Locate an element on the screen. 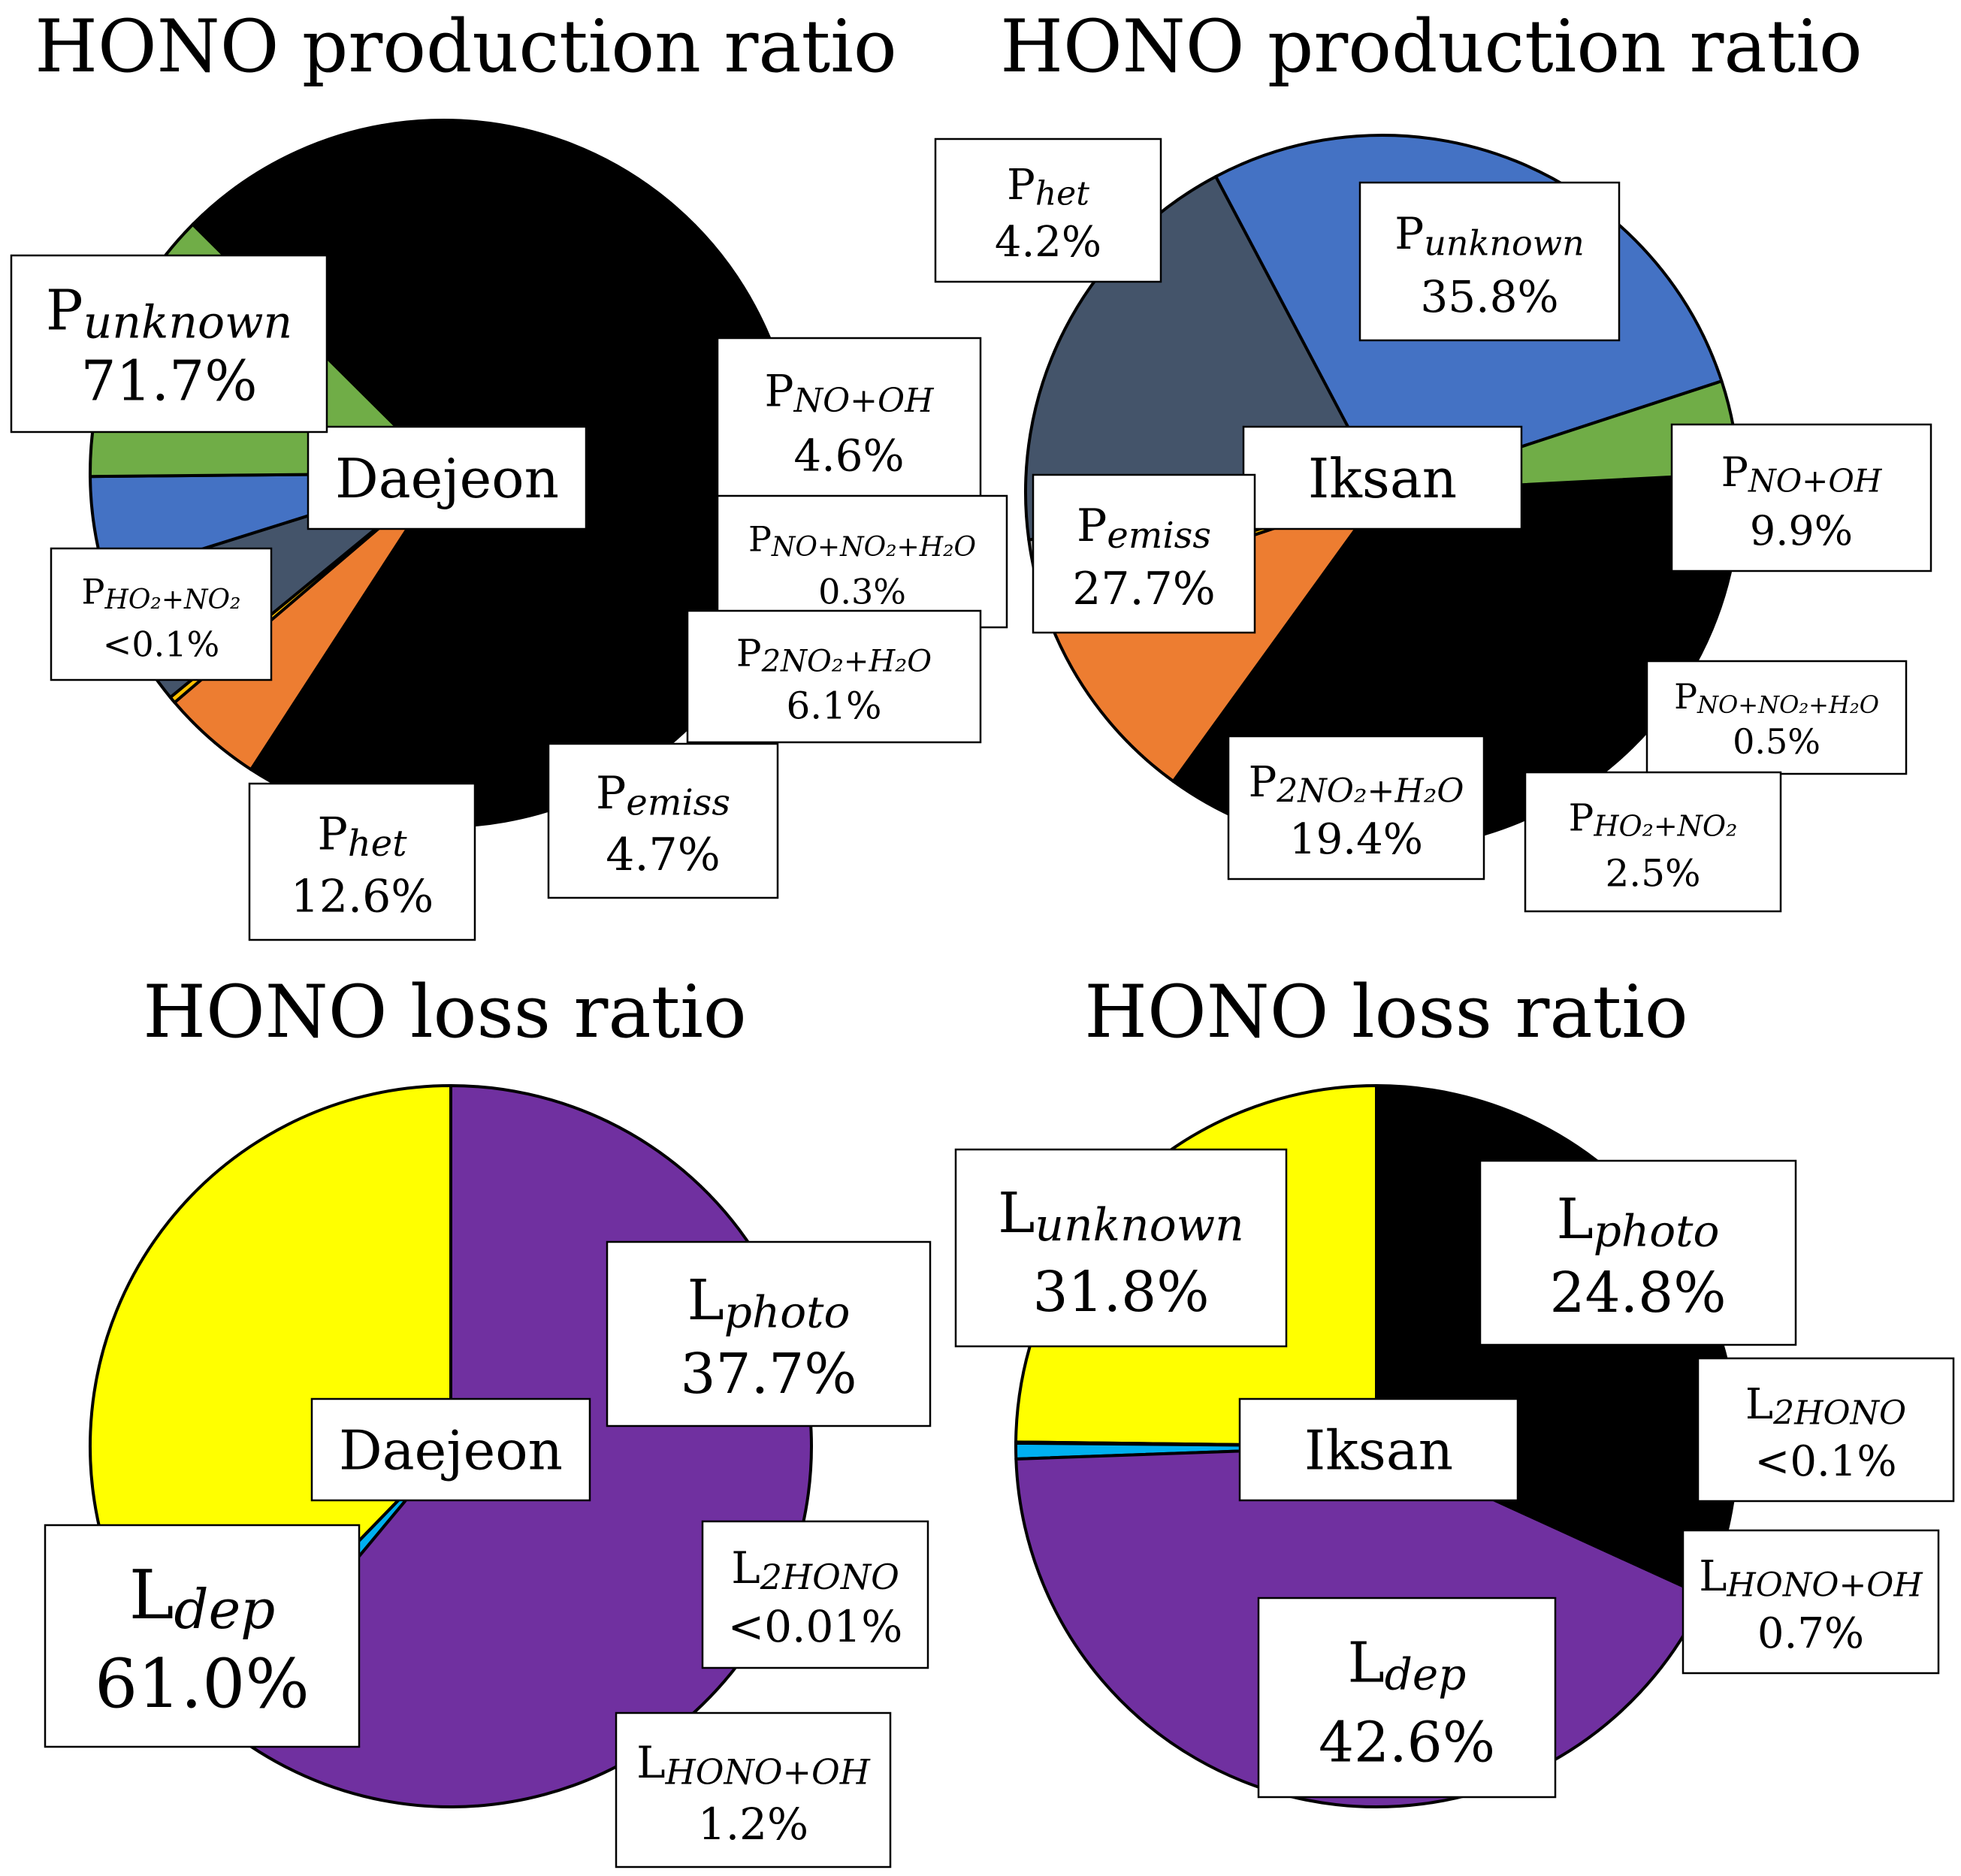 The image size is (1961, 1876). data-label-value: 9.9% is located at coordinates (1802, 531).